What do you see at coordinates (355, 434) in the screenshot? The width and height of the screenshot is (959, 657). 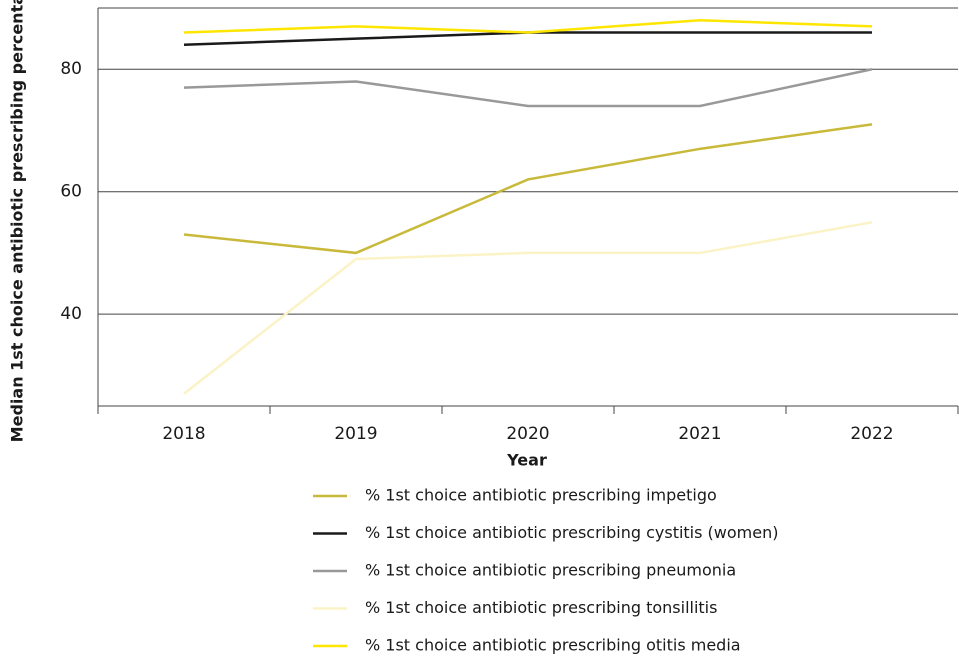 I see `x-tick-label: 2019` at bounding box center [355, 434].